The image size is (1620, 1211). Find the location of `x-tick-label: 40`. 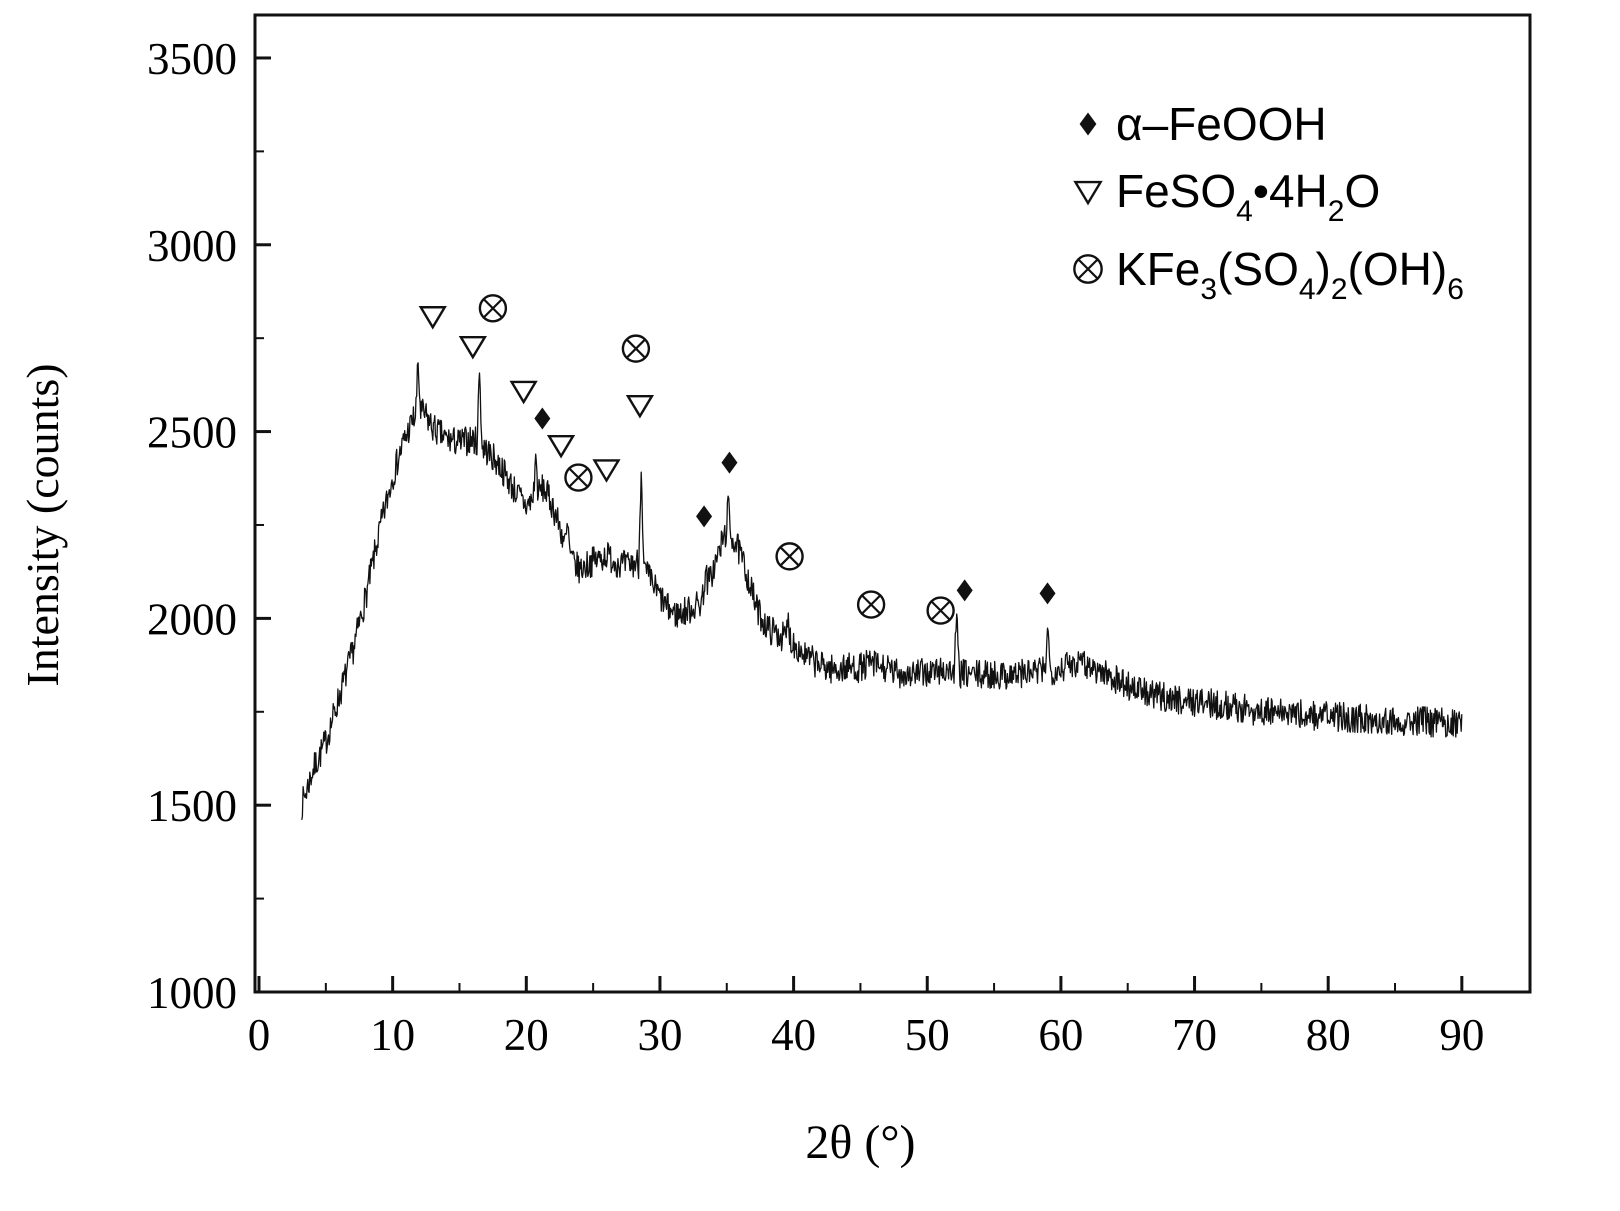

x-tick-label: 40 is located at coordinates (793, 1035).